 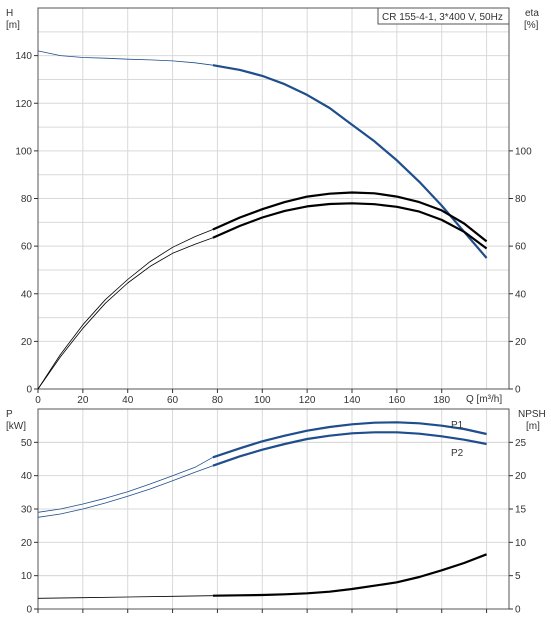 What do you see at coordinates (532, 13) in the screenshot?
I see `top-right-axis-label: eta` at bounding box center [532, 13].